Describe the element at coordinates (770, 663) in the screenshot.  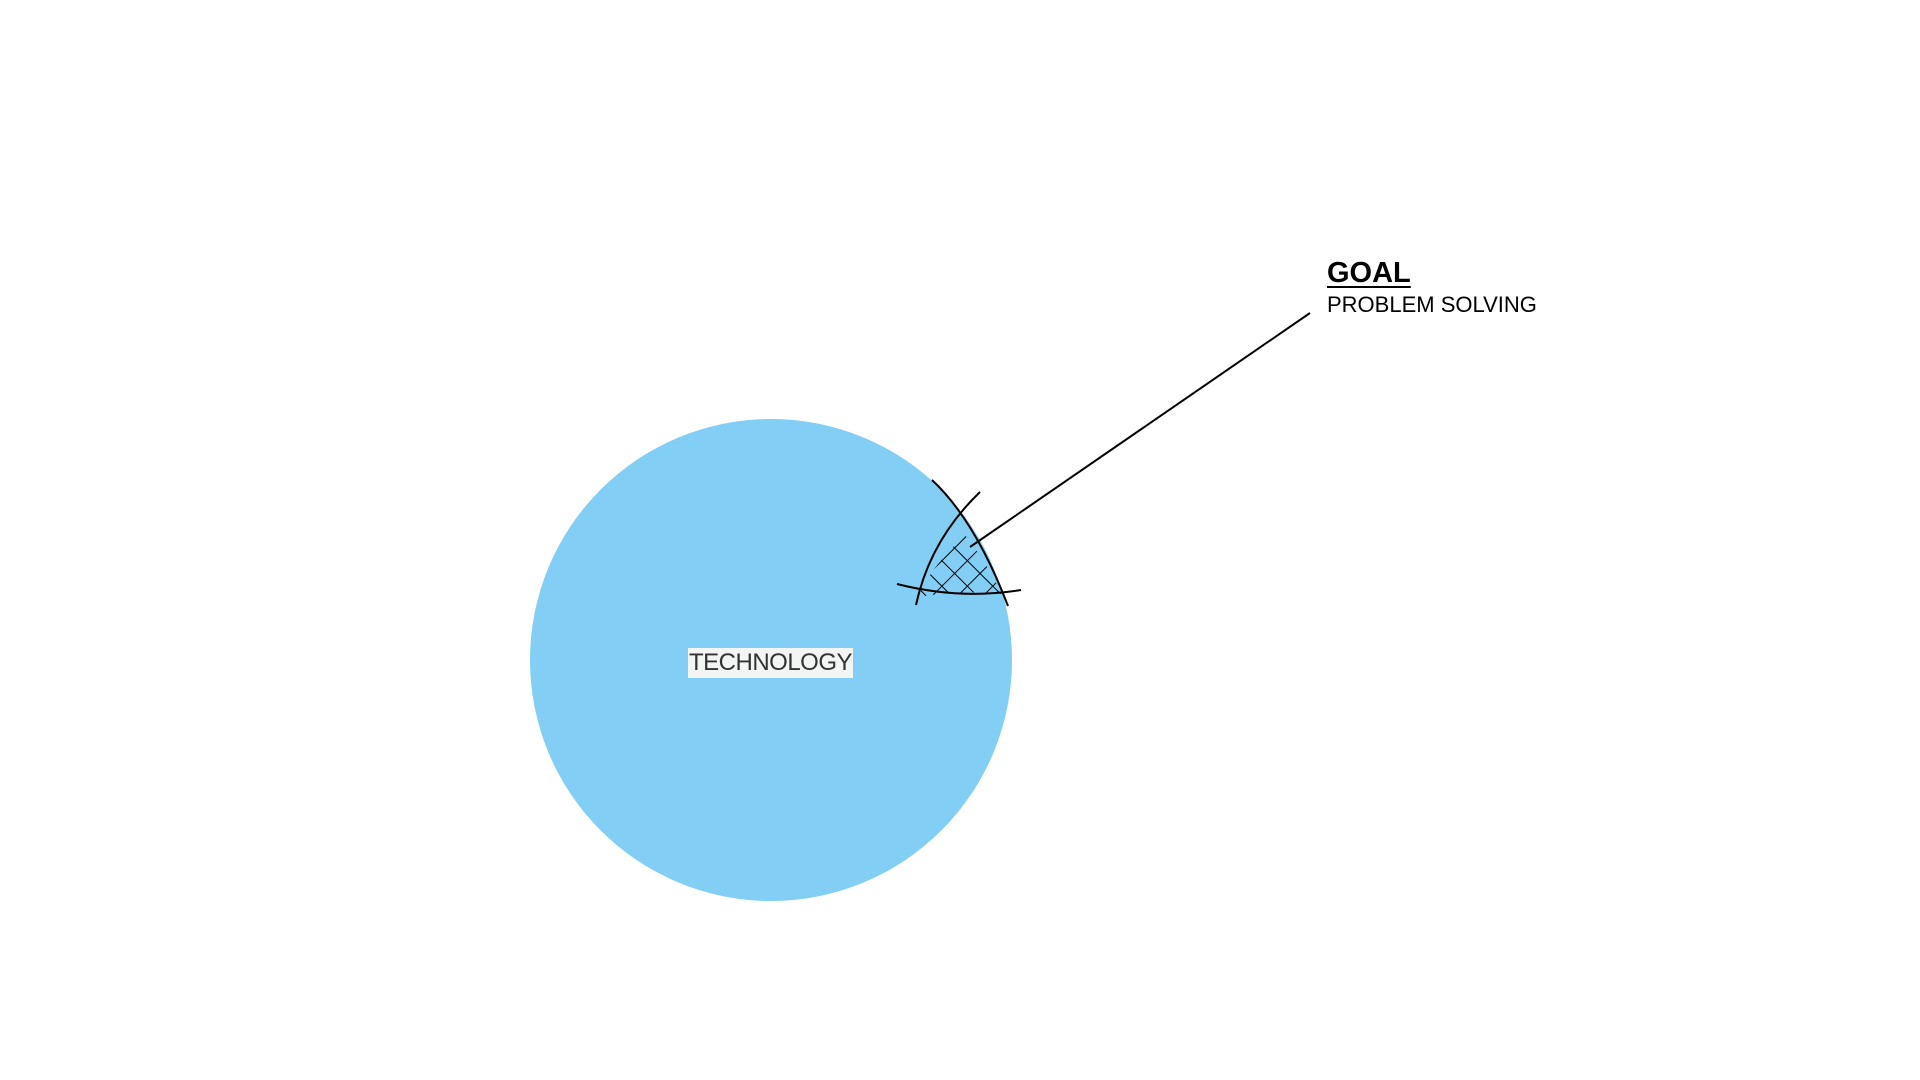
I see `technology-label: TECHNOLOGY` at that location.